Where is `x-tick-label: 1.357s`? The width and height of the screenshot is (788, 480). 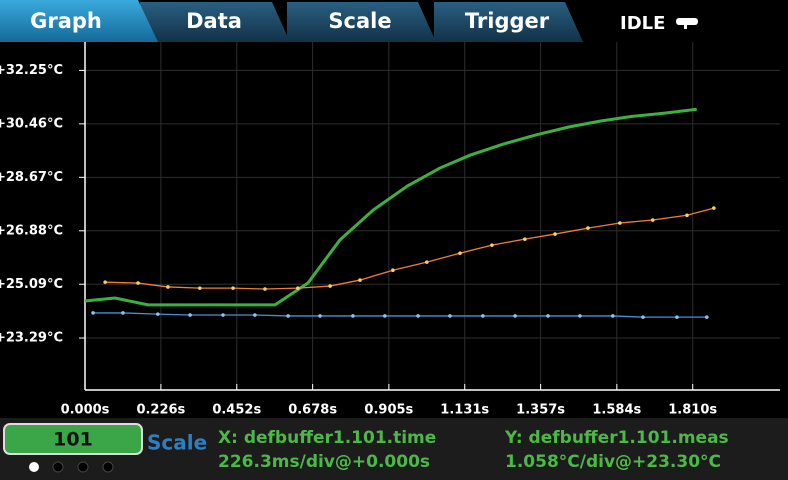
x-tick-label: 1.357s is located at coordinates (540, 410).